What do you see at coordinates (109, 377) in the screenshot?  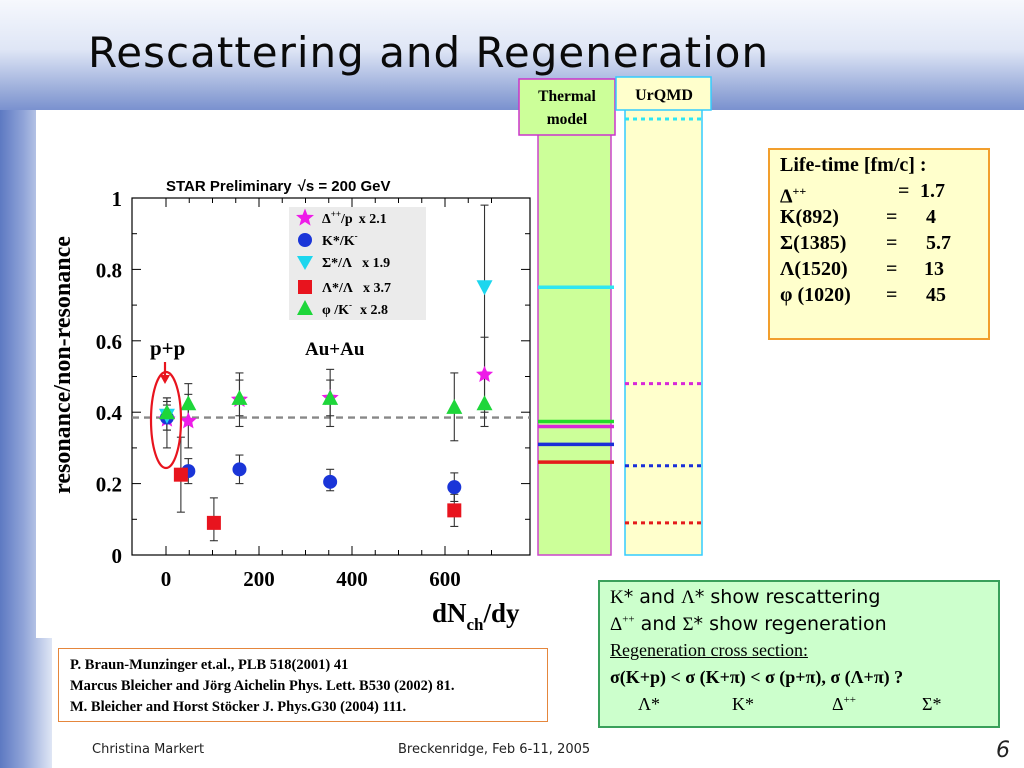 I see `y-tick-labels: 0 0.2 0.4 0.6 0.8 1` at bounding box center [109, 377].